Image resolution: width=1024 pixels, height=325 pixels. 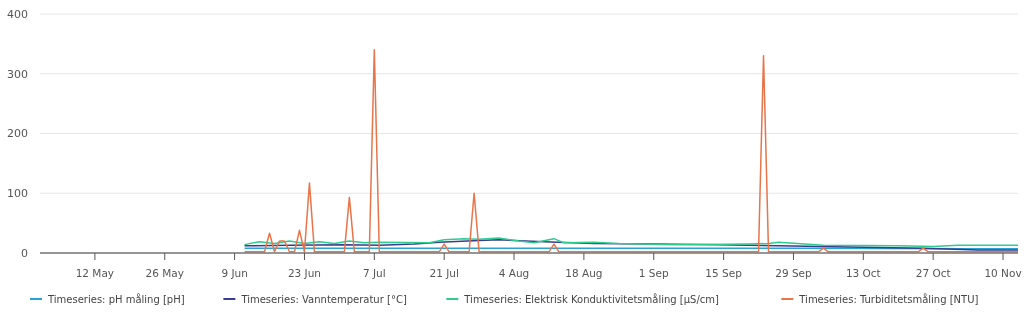 What do you see at coordinates (863, 273) in the screenshot?
I see `x-tick-label: 13 Oct` at bounding box center [863, 273].